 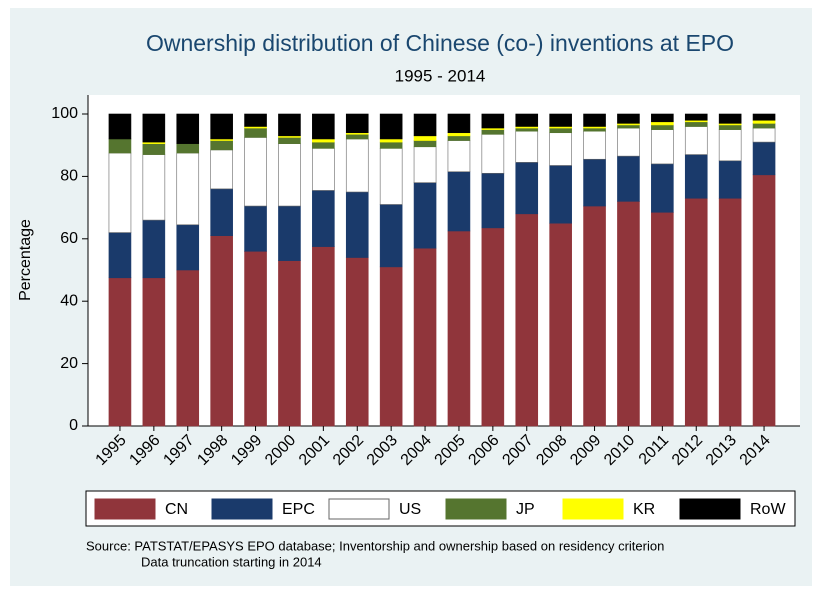 I want to click on legend-label: RoW, so click(x=768, y=509).